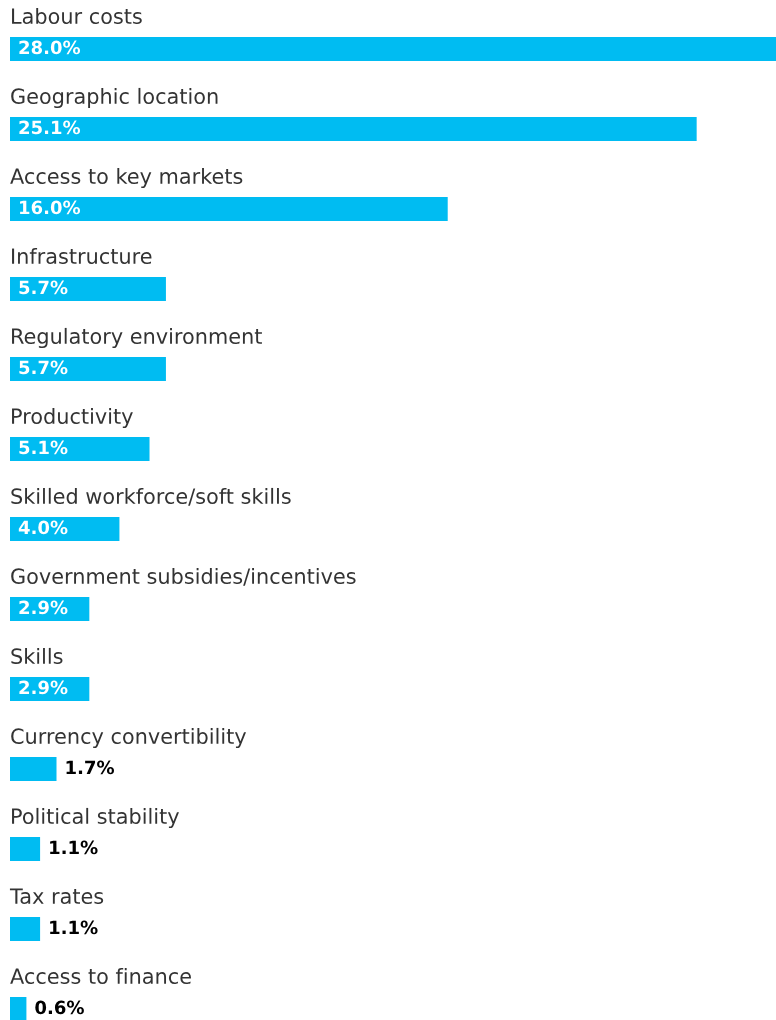  What do you see at coordinates (100, 976) in the screenshot?
I see `y-tick-label: Access to finance` at bounding box center [100, 976].